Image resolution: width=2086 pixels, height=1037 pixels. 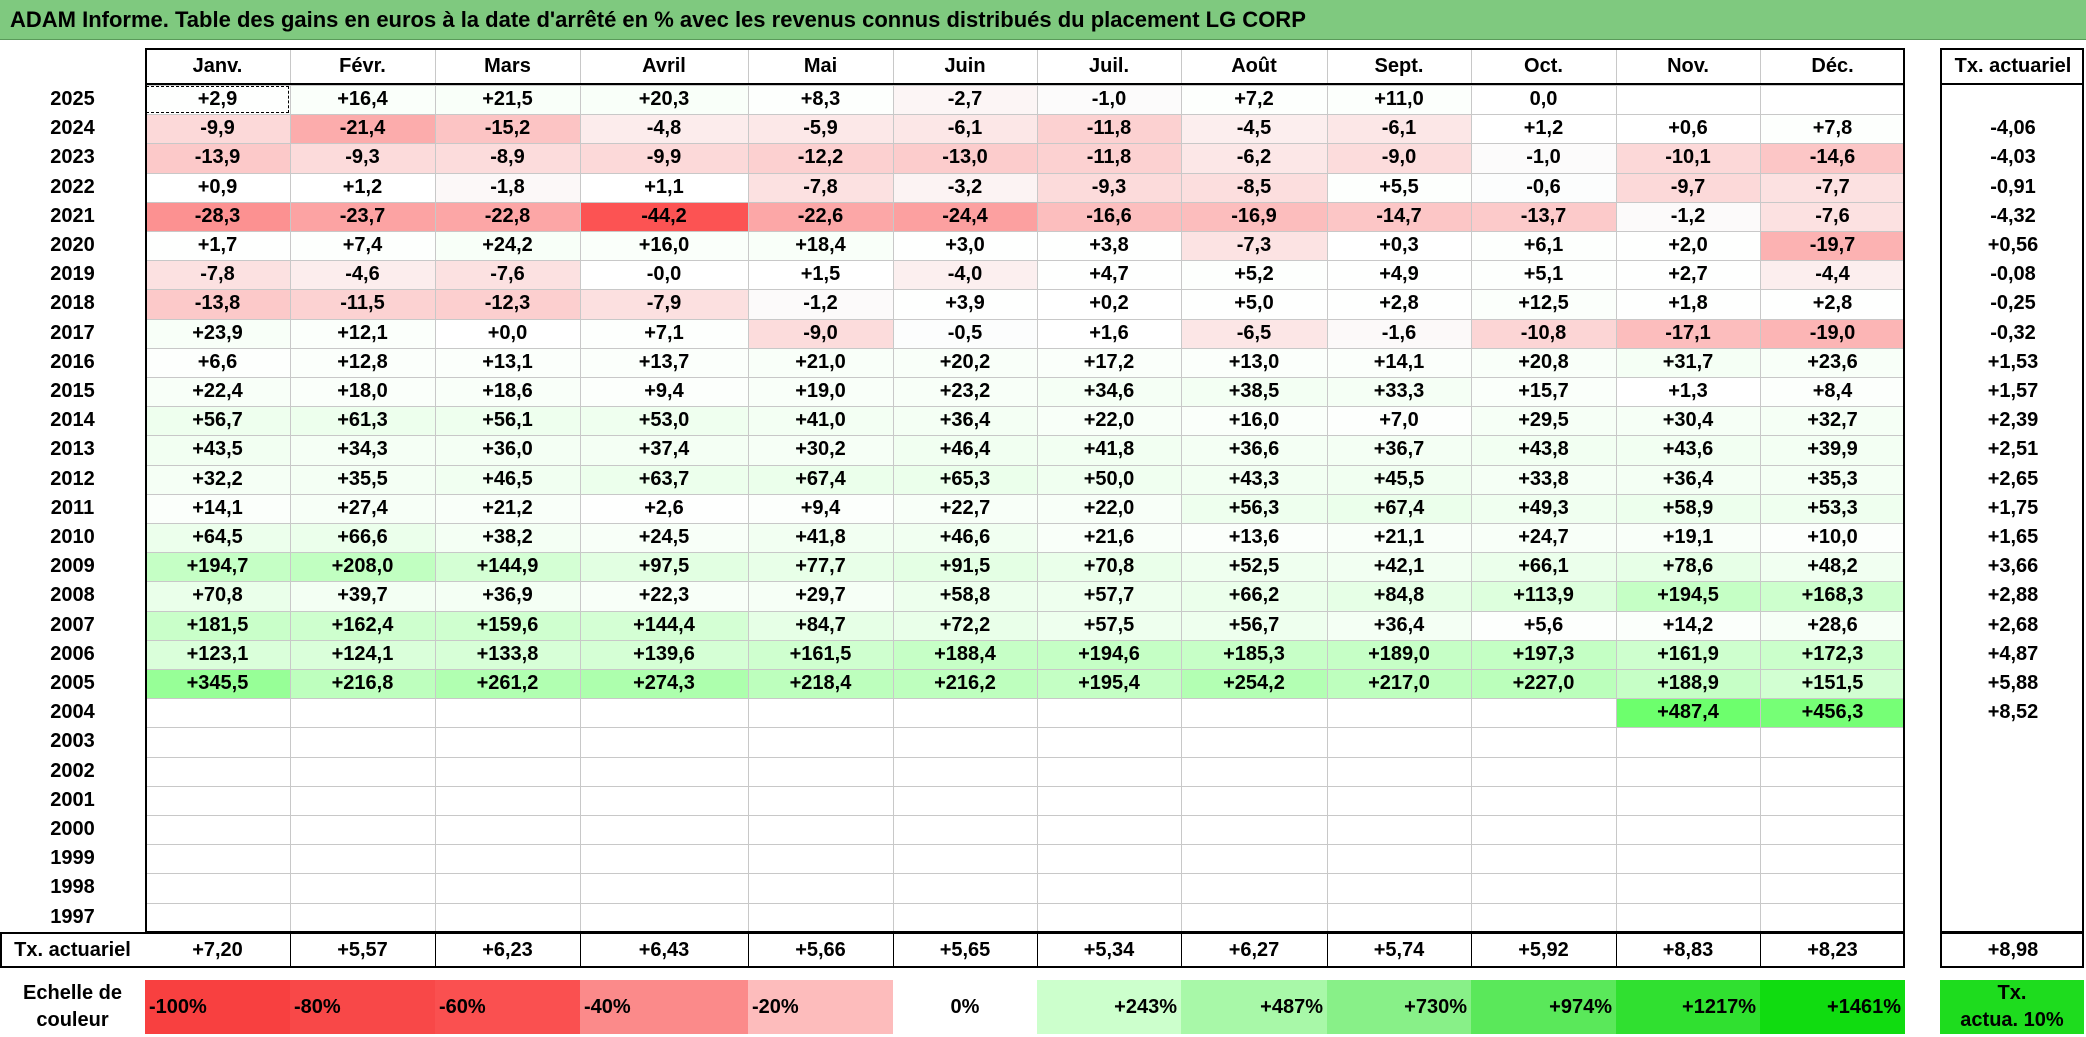 What do you see at coordinates (1109, 333) in the screenshot?
I see `table-cell: +1,6` at bounding box center [1109, 333].